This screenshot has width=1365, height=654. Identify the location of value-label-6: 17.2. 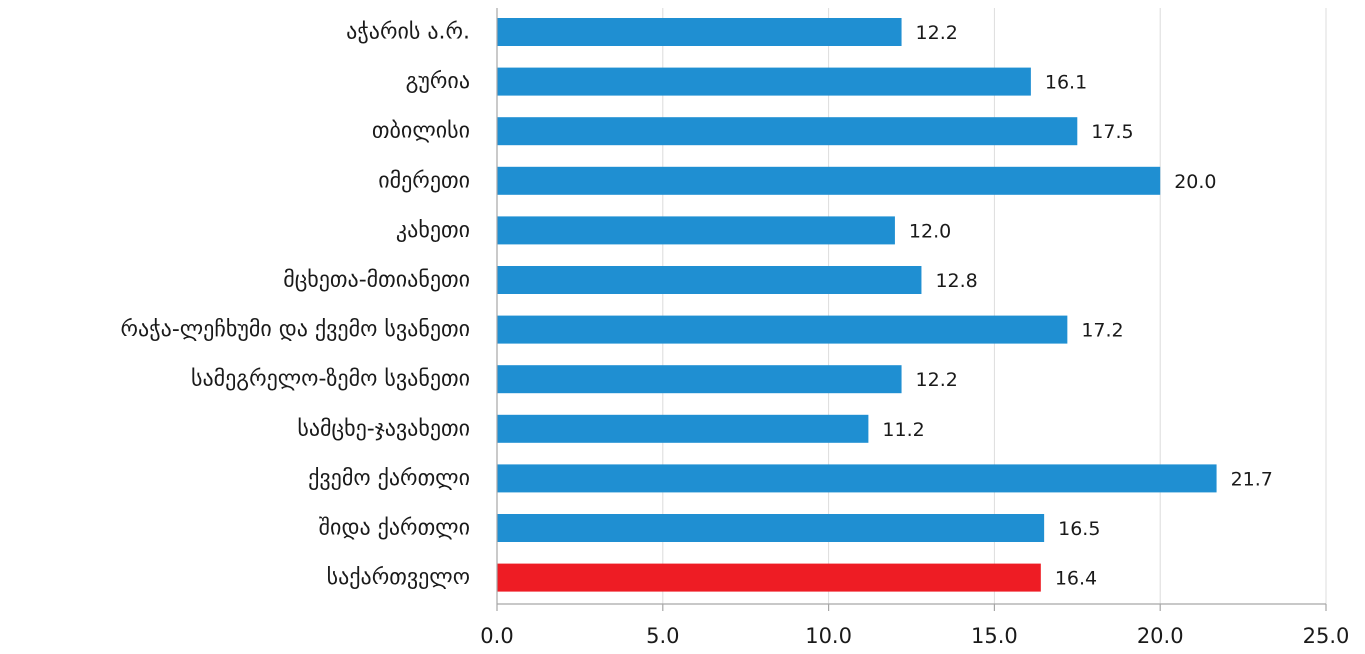
(1102, 331).